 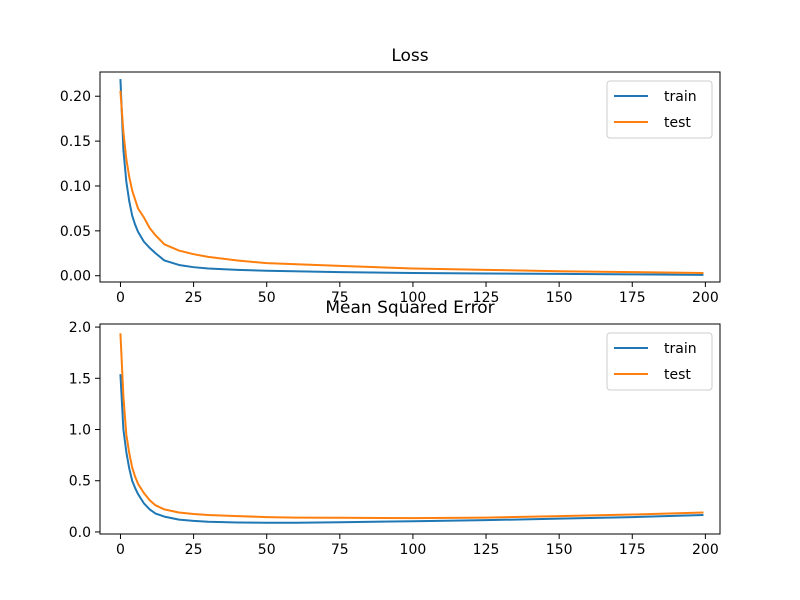 I want to click on loss-chart-title: Loss, so click(x=409, y=56).